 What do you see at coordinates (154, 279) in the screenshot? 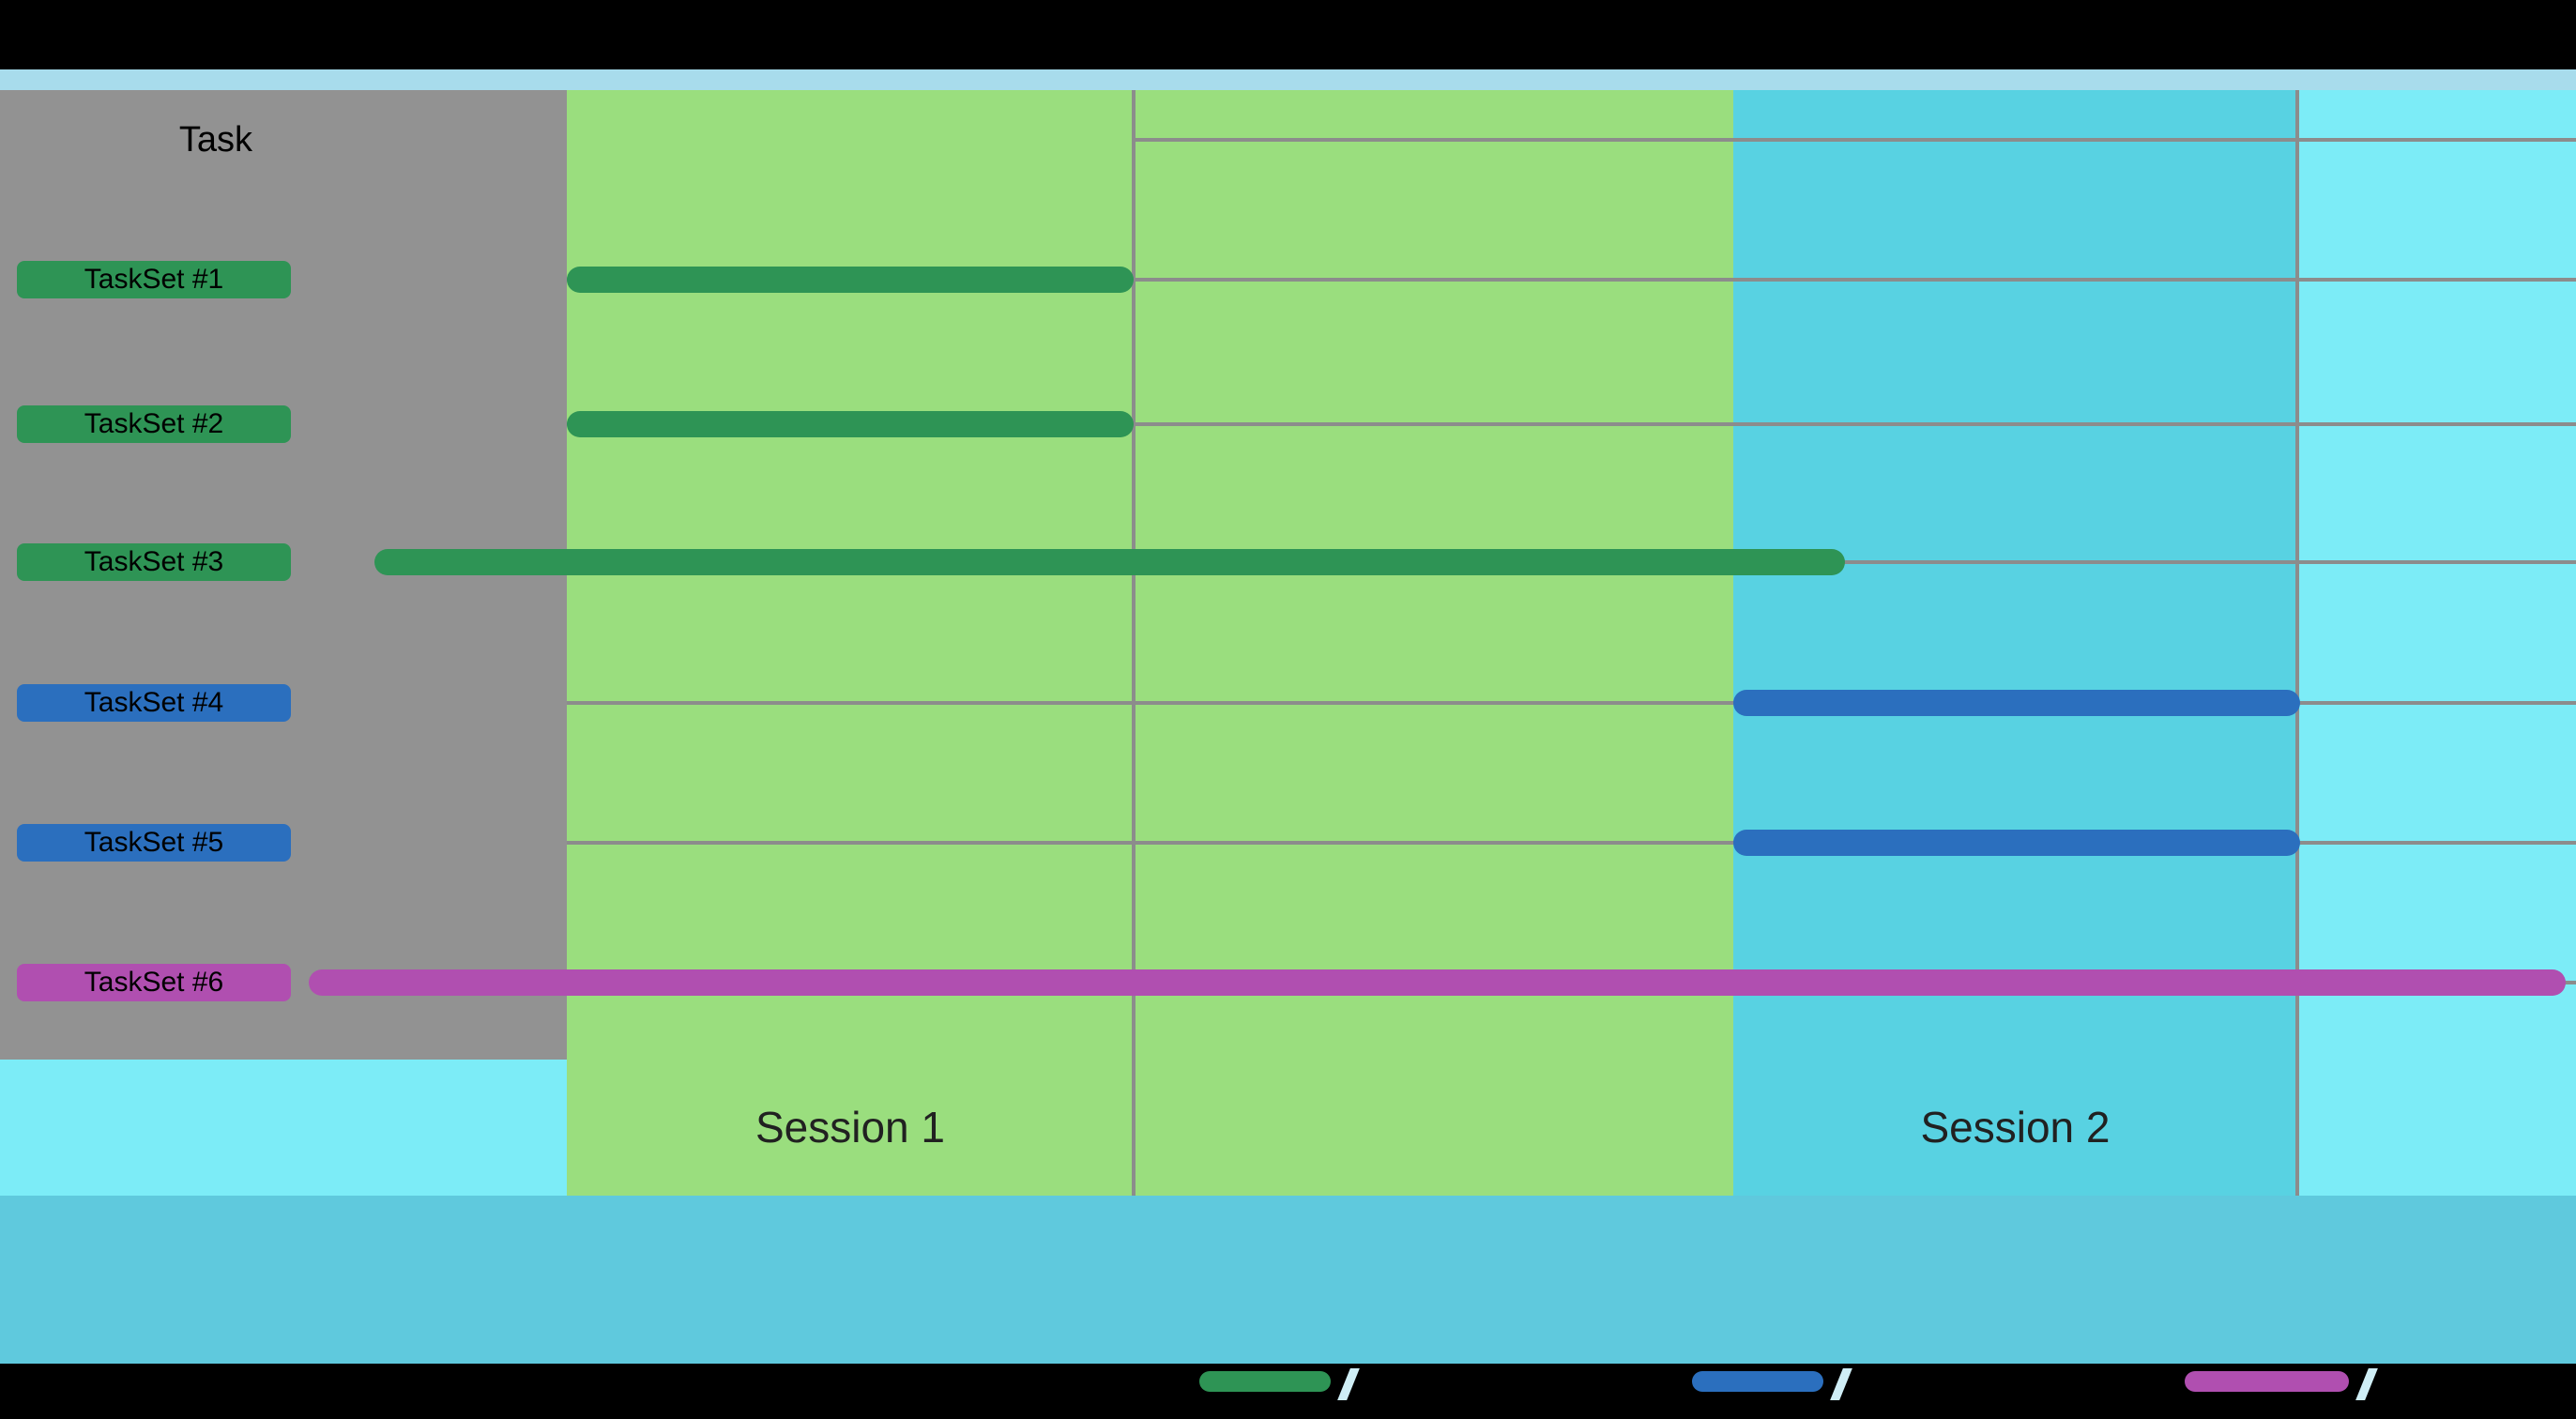
I see `task-row-label: TaskSet #1` at bounding box center [154, 279].